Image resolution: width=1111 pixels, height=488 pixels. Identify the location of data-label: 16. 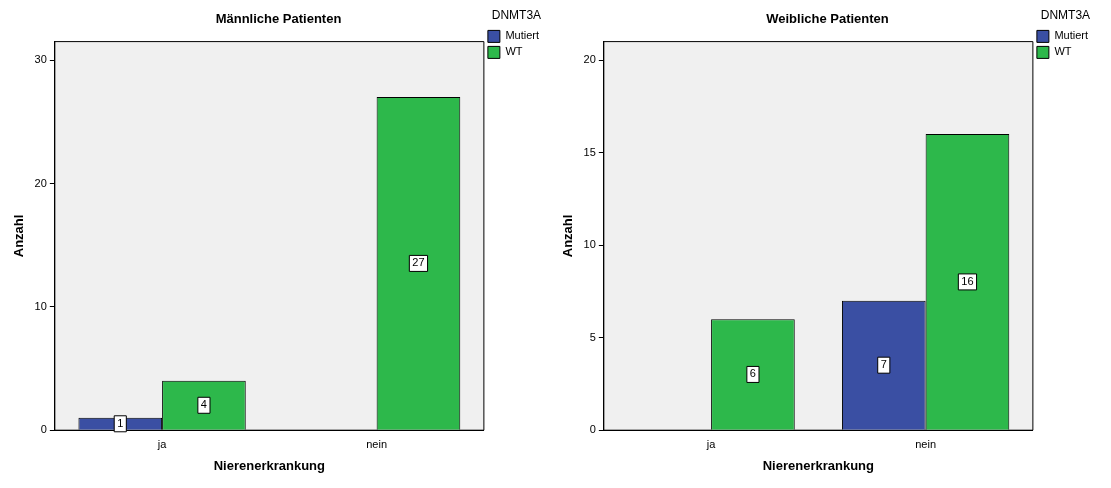
(967, 280).